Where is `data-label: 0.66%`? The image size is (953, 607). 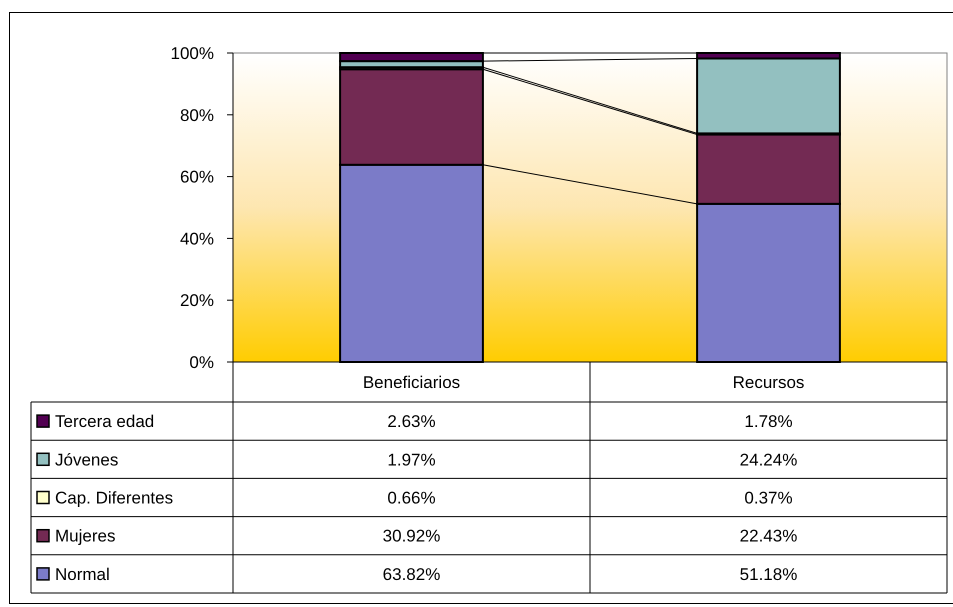
data-label: 0.66% is located at coordinates (411, 498).